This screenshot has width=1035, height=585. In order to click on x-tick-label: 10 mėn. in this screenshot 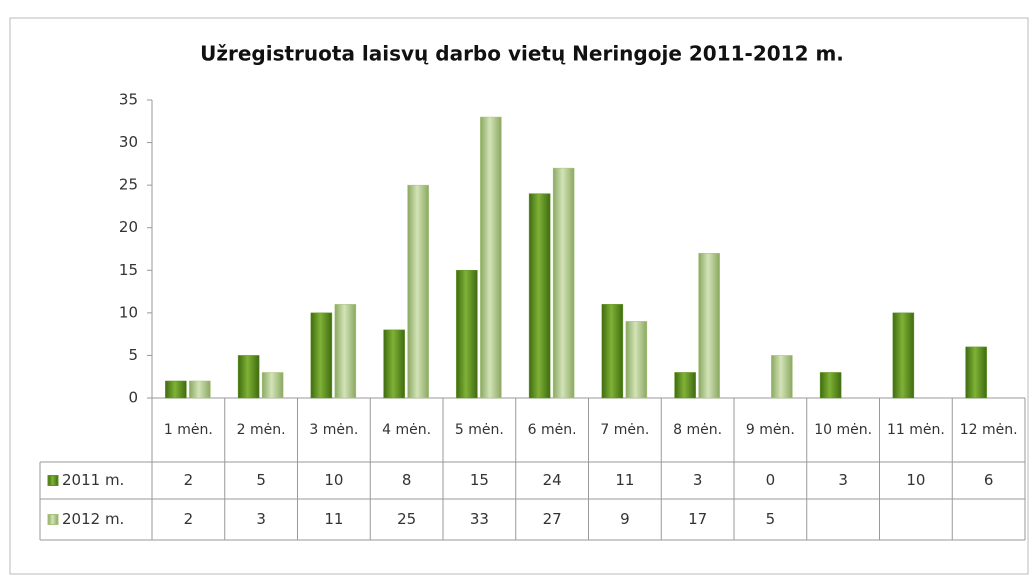, I will do `click(843, 430)`.